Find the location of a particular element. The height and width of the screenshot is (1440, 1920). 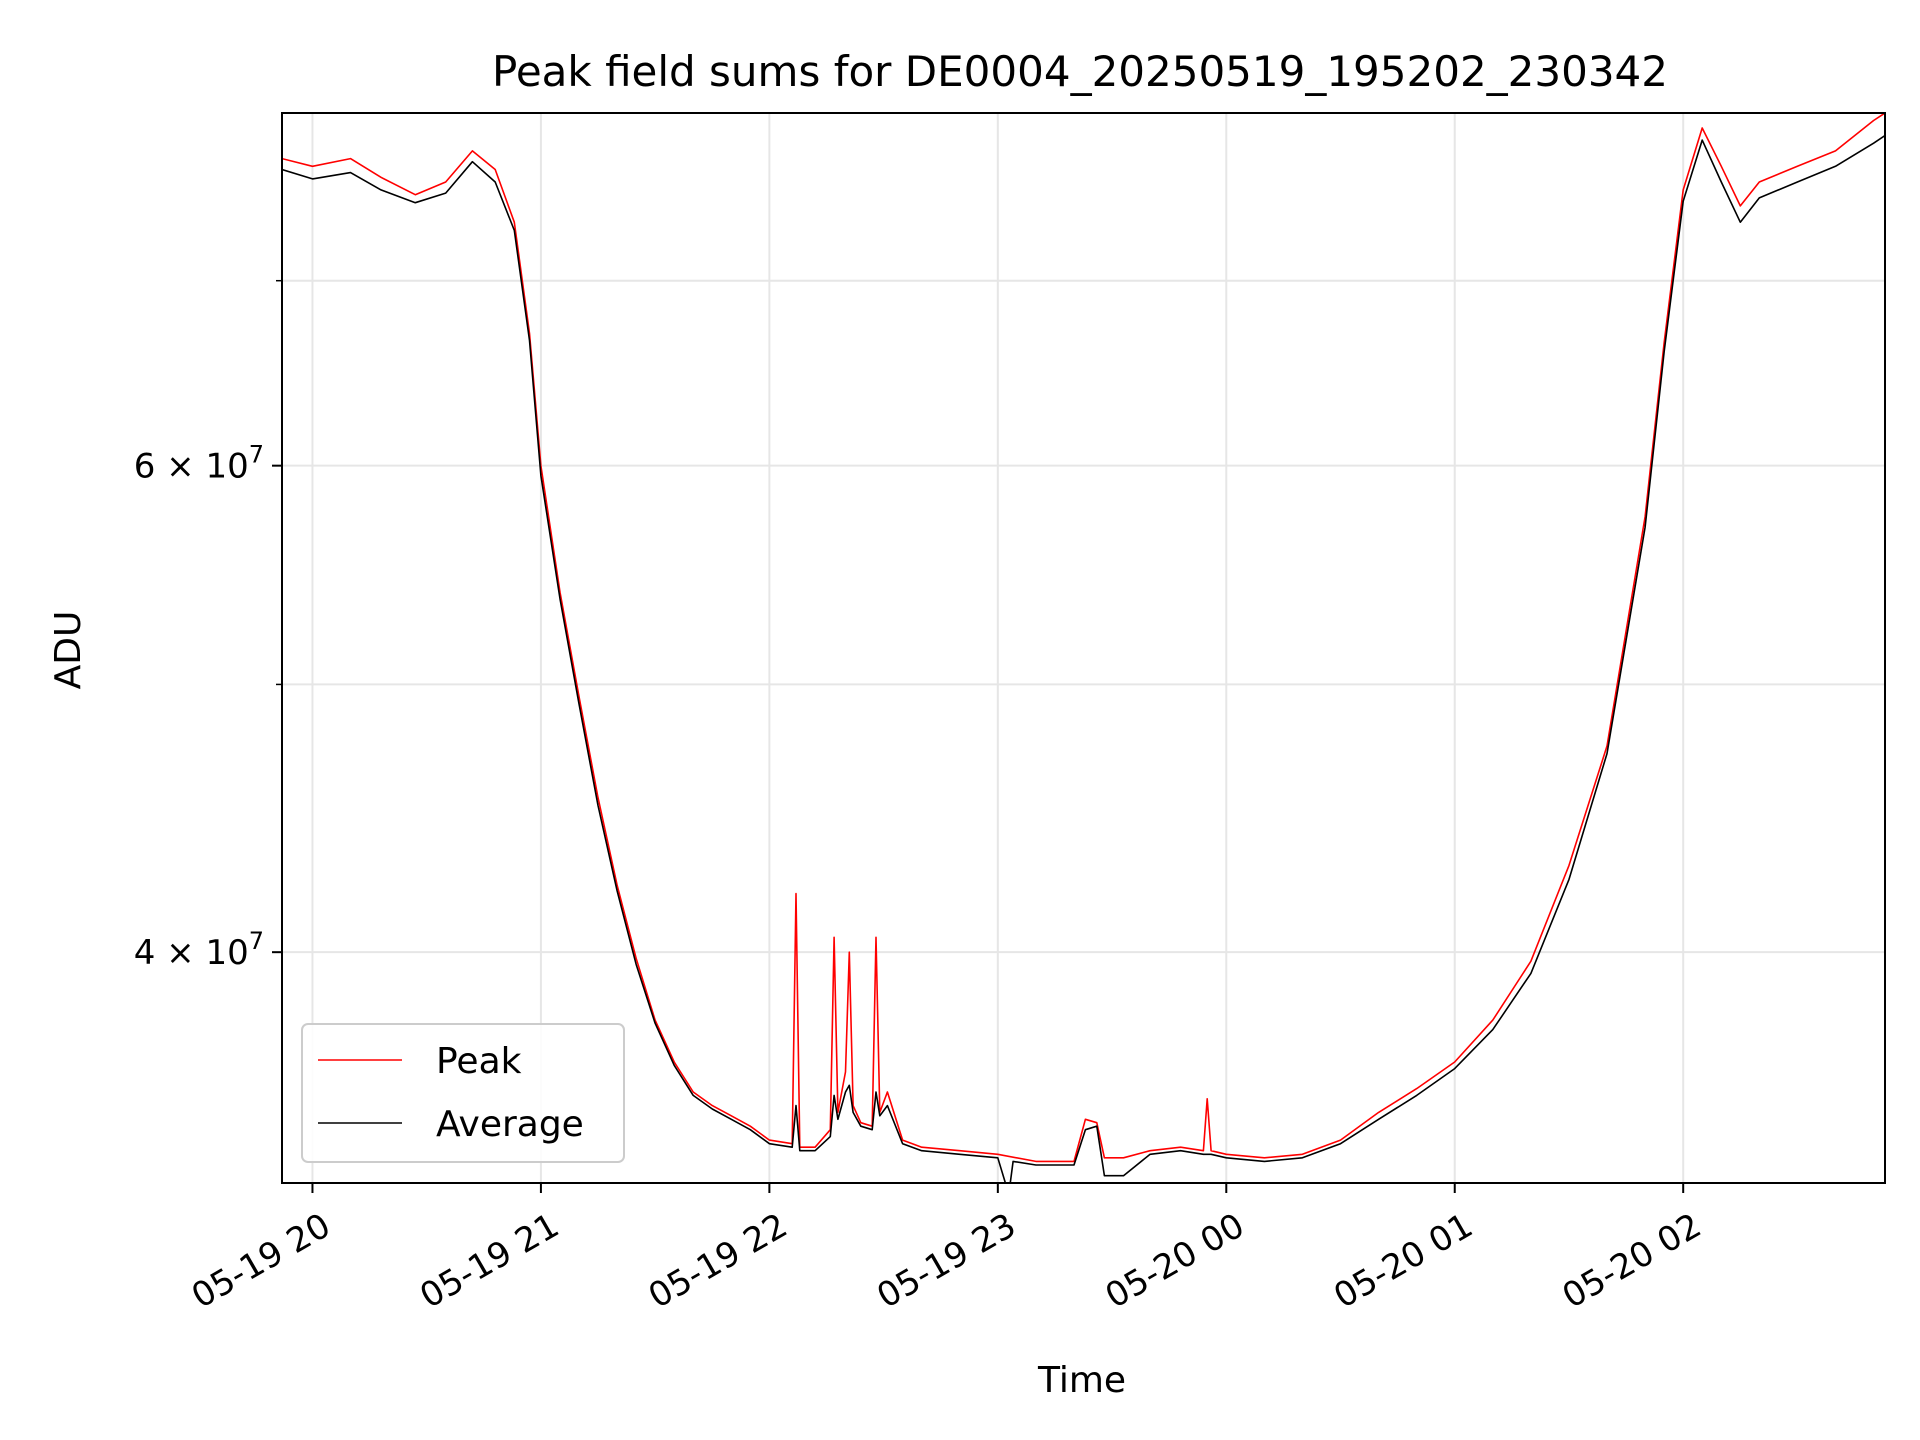

x-tick-label: 05-19 21 is located at coordinates (489, 1261).